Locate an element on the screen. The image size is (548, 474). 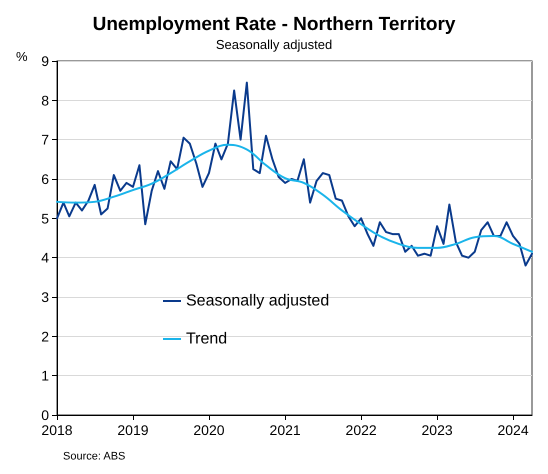
y-tick-label: 8 is located at coordinates (45, 100).